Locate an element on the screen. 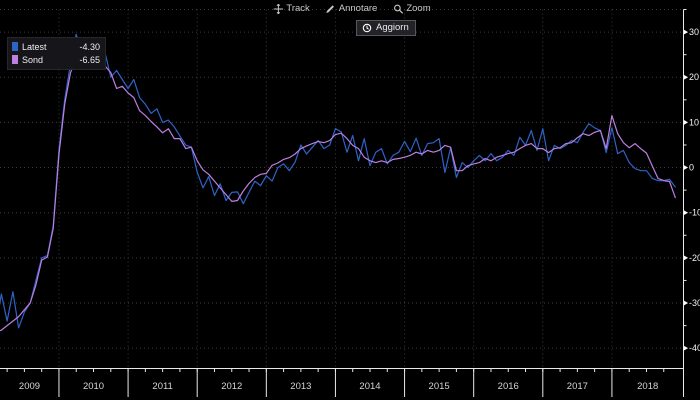  legend-item: Latest -4.30 is located at coordinates (56, 46).